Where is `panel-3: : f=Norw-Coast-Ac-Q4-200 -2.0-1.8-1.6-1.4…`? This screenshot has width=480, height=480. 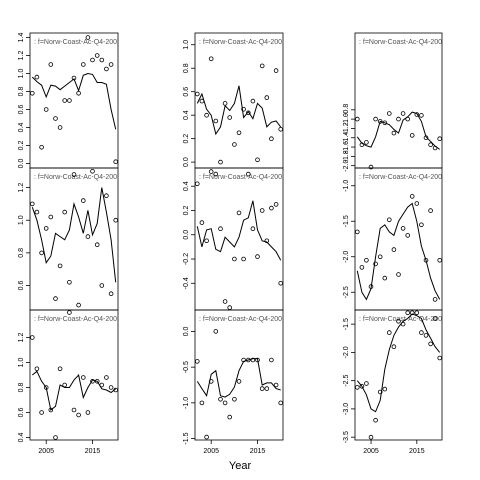
panel-3: : f=Norw-Coast-Ac-Q4-200 -2.0-1.8-1.6-1.4… is located at coordinates (393, 102).